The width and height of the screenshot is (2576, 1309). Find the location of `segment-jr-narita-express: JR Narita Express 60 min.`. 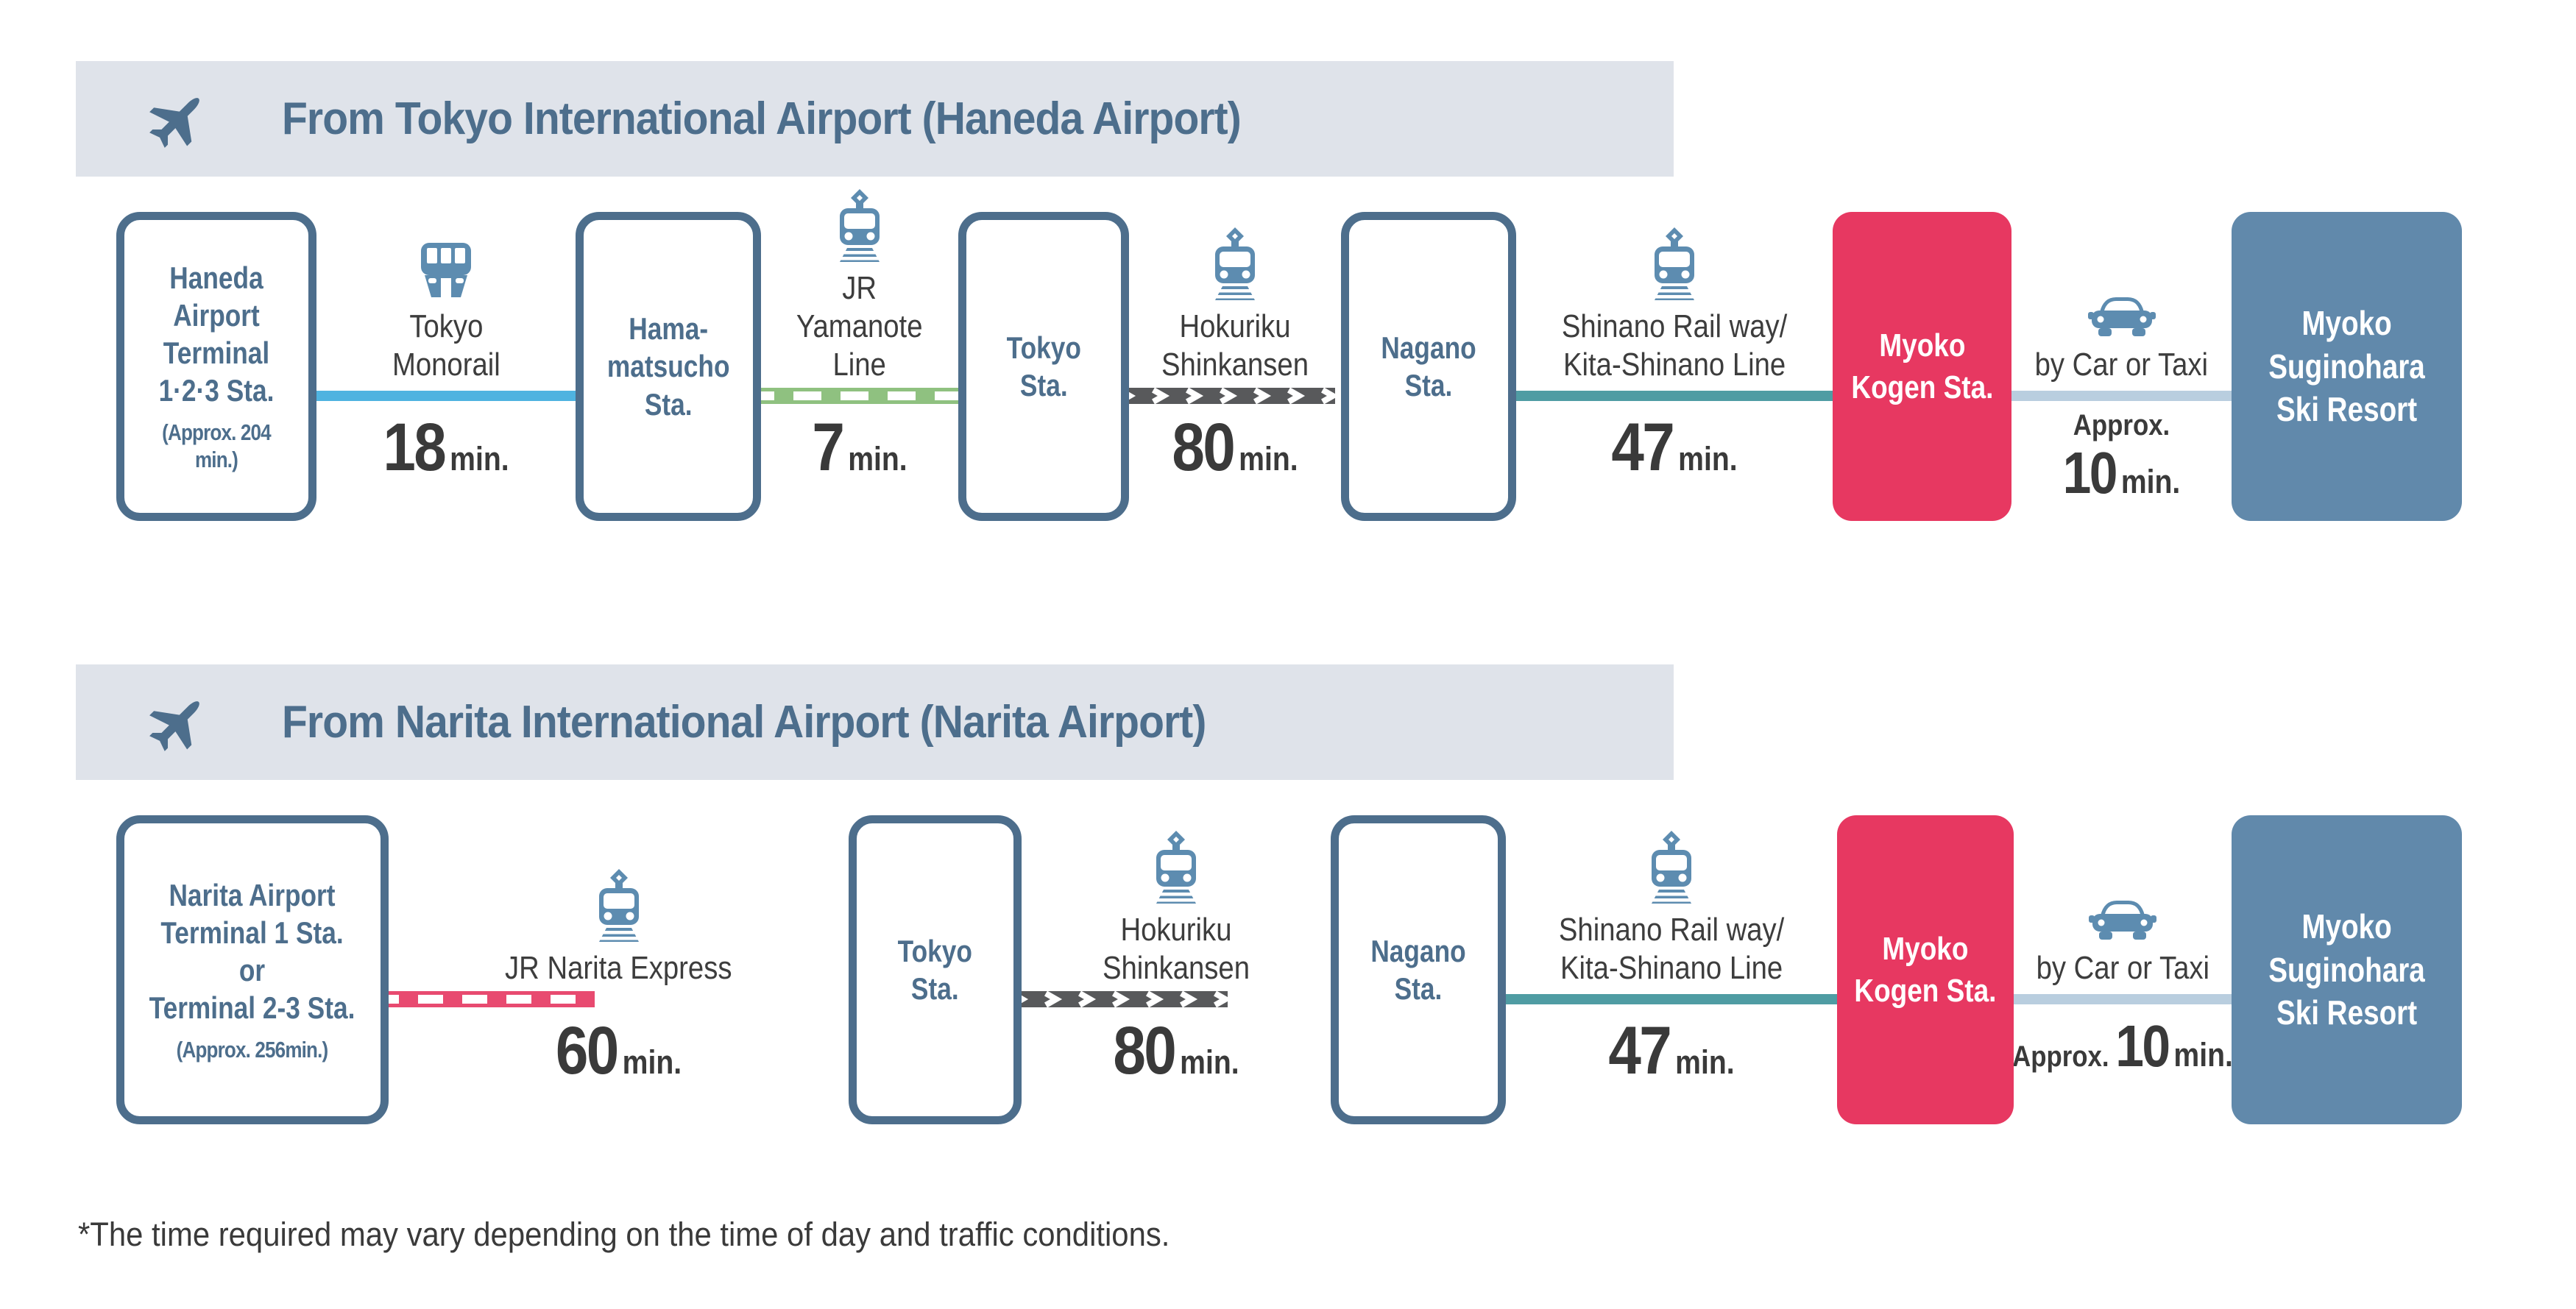

segment-jr-narita-express: JR Narita Express 60 min. is located at coordinates (611, 969).